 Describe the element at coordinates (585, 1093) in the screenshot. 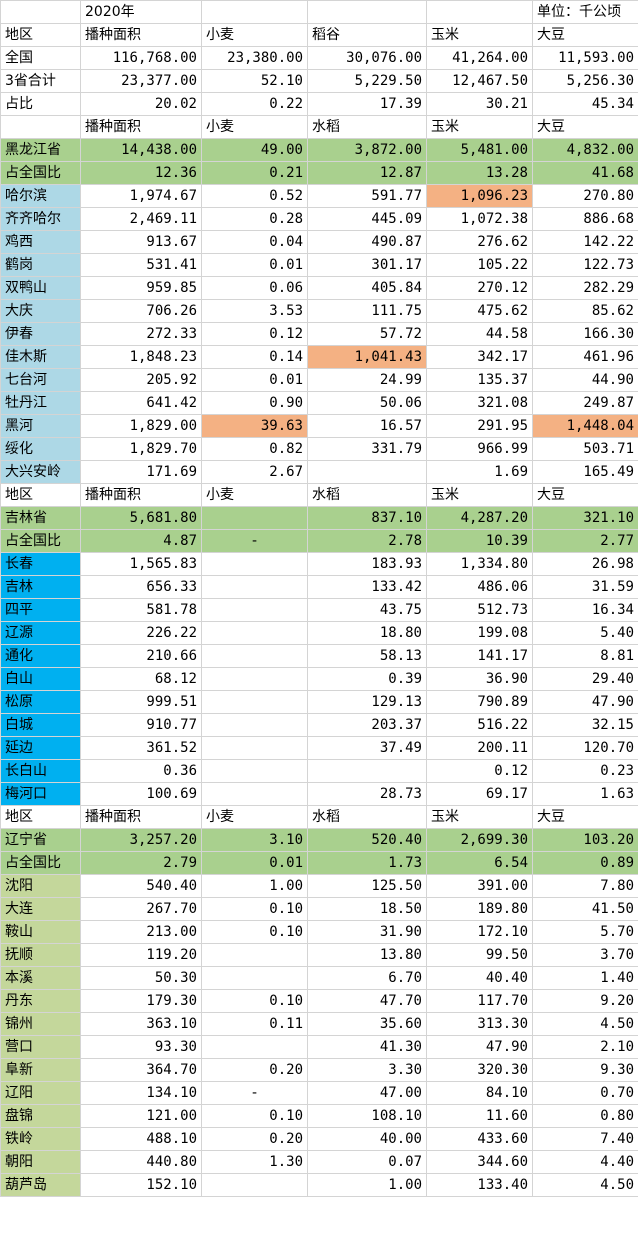

I see `value-cell: 0.70` at that location.